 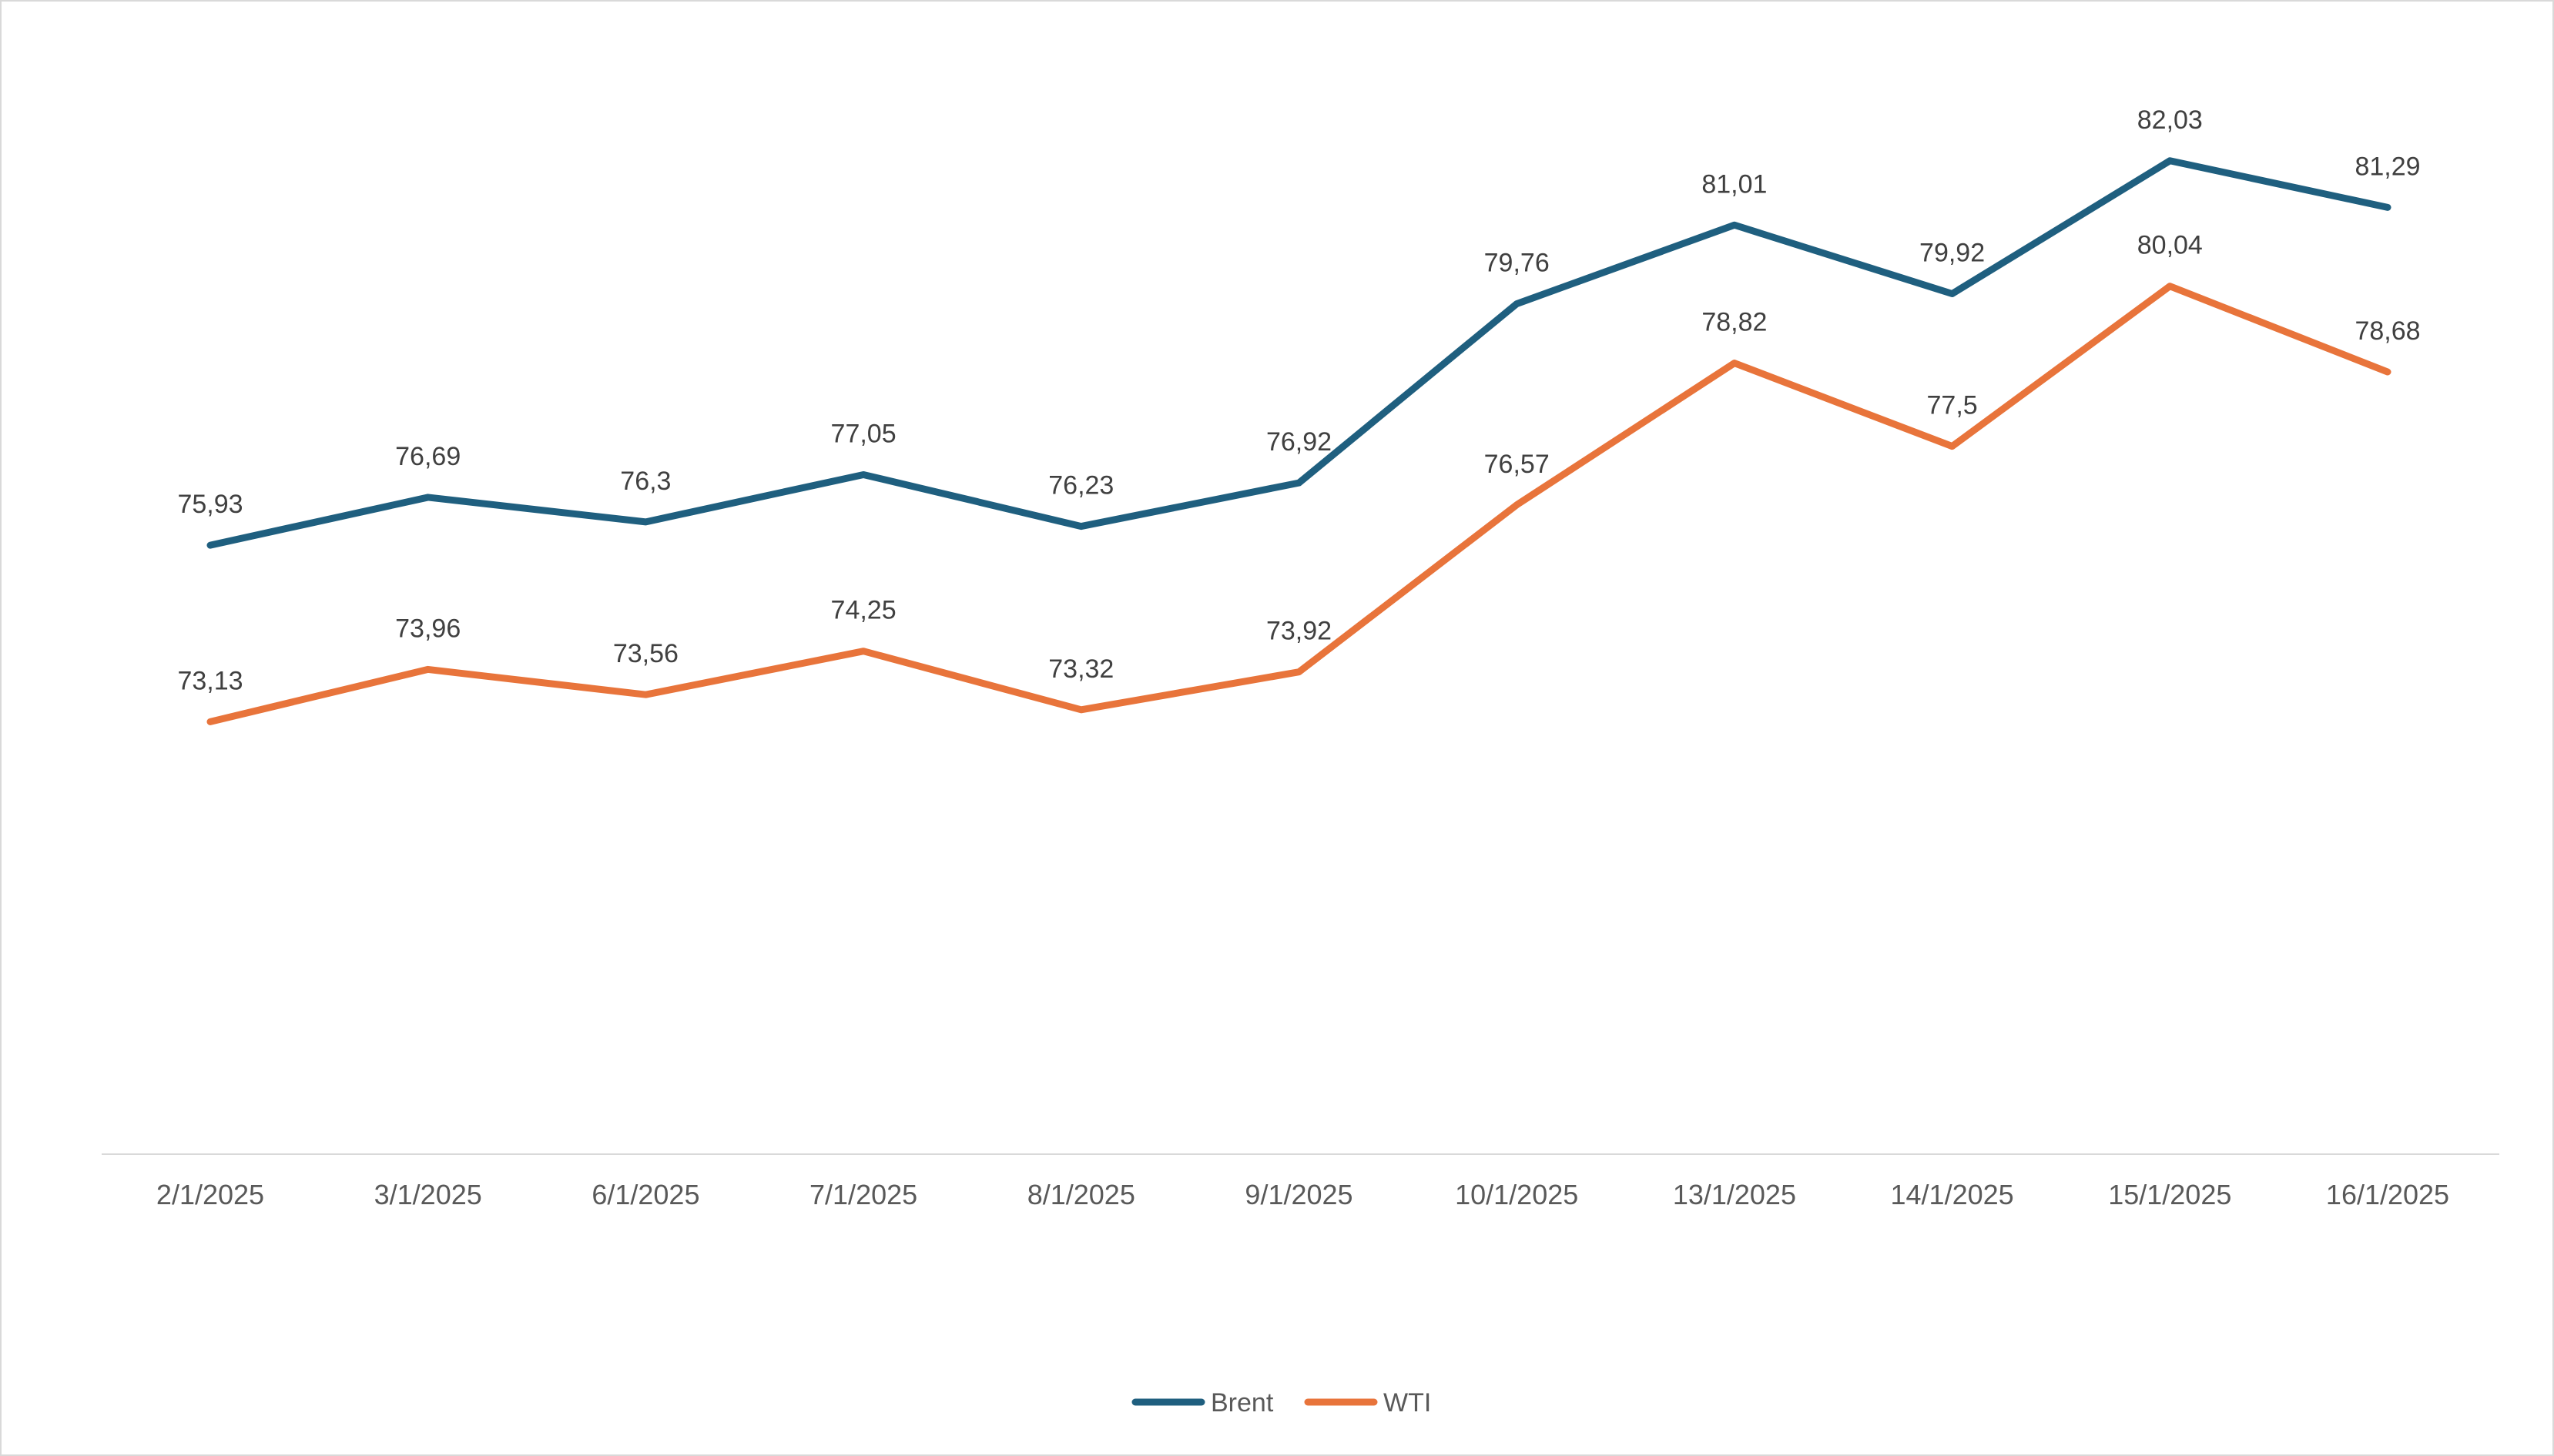 I want to click on x-tick-label: 16/1/2025, so click(x=2387, y=1194).